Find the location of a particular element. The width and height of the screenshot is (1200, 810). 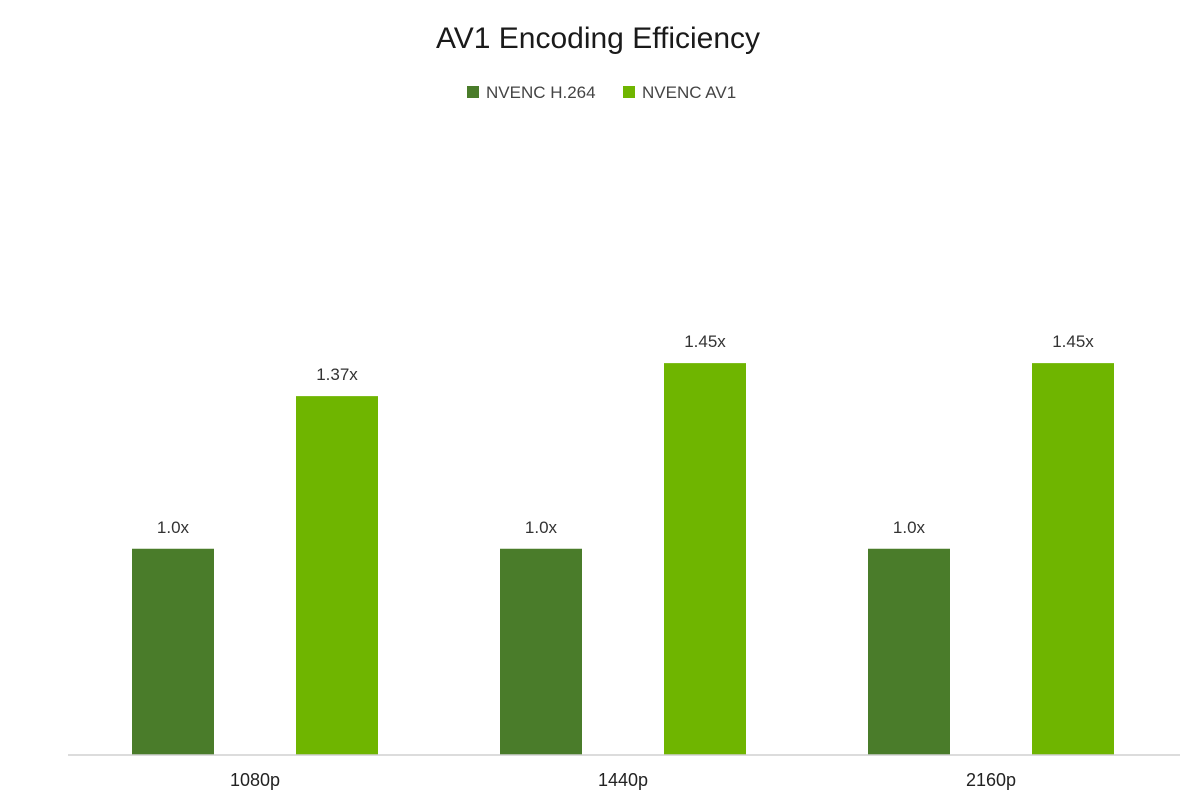

data-label-1080p-av1: 1.37x is located at coordinates (337, 374).